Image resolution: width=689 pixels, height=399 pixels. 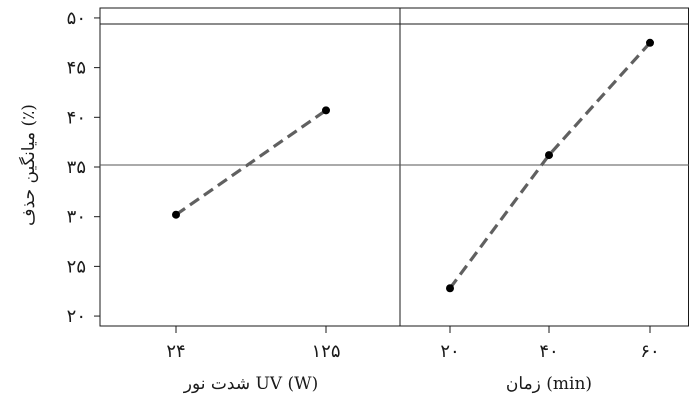 I want to click on panel-1-series-line, so click(x=251, y=163).